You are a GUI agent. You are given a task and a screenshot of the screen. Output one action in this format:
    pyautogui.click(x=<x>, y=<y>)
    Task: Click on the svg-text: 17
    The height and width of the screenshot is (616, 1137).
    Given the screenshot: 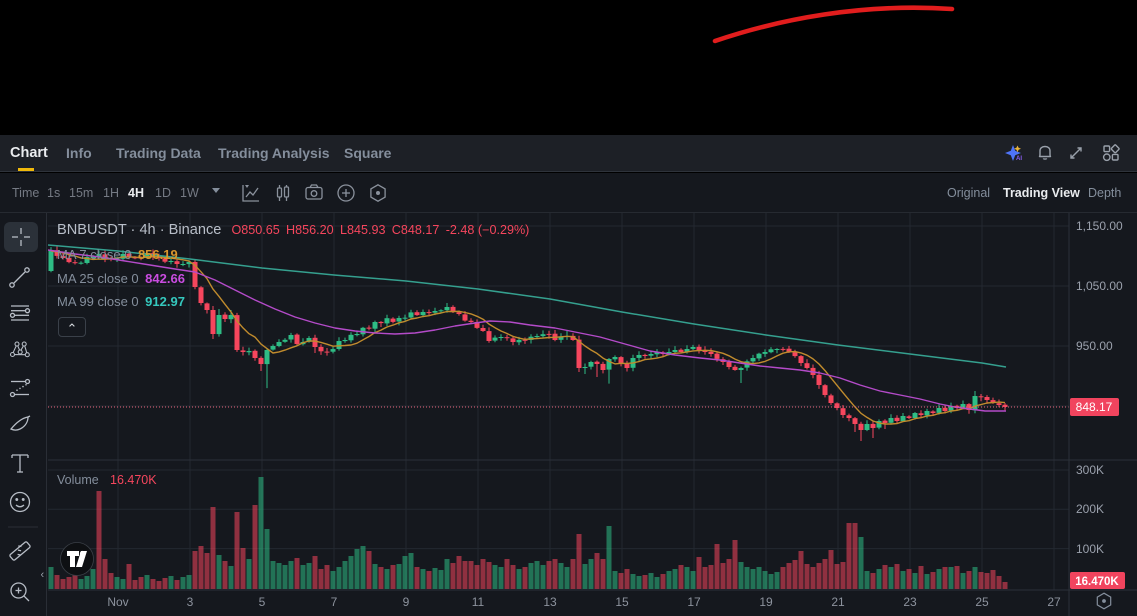 What is the action you would take?
    pyautogui.click(x=694, y=602)
    